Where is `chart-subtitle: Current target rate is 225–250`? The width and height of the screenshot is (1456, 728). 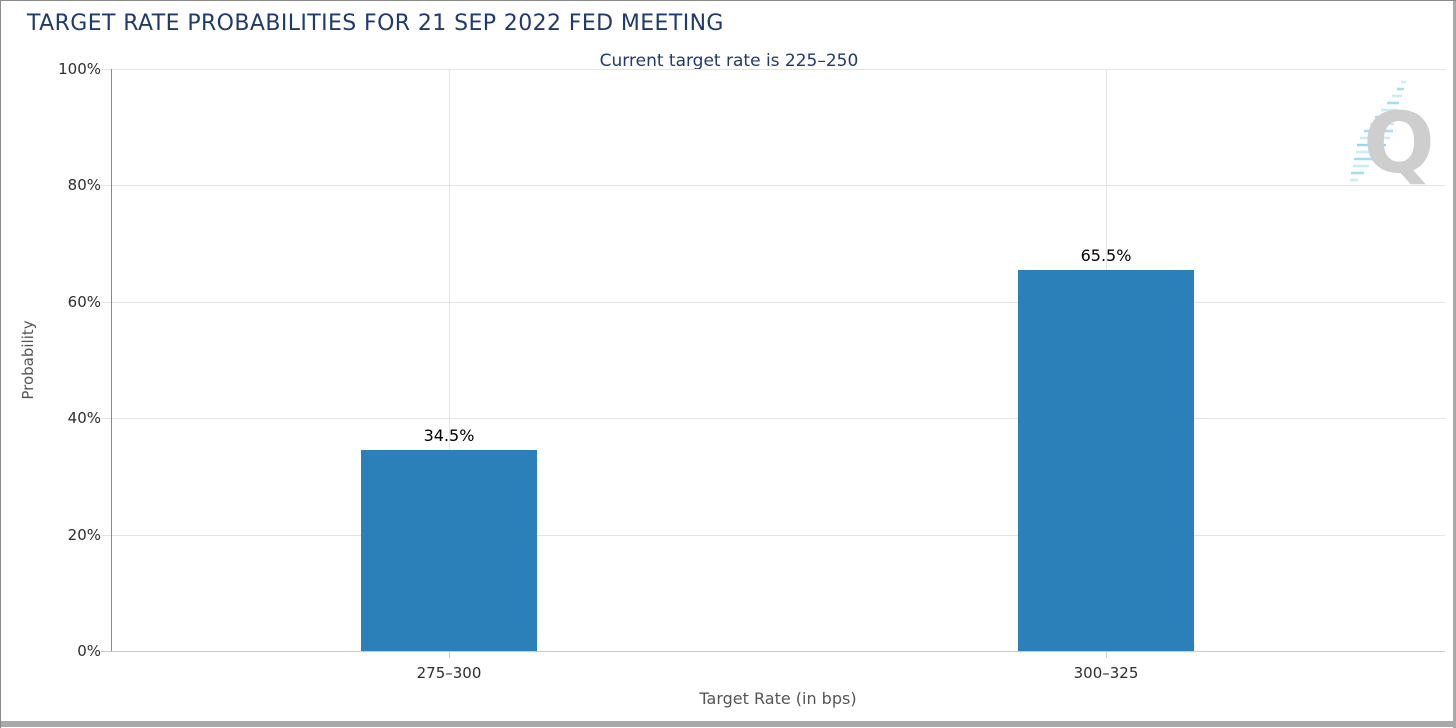
chart-subtitle: Current target rate is 225–250 is located at coordinates (729, 61).